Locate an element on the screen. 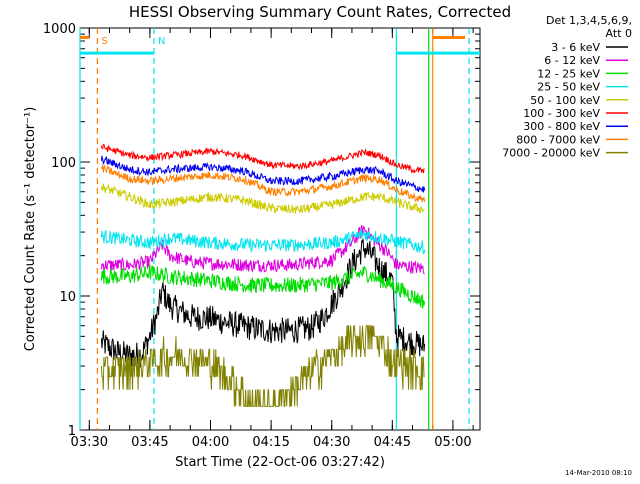 The height and width of the screenshot is (484, 640). legend-label: 6 - 12 keV is located at coordinates (572, 60).